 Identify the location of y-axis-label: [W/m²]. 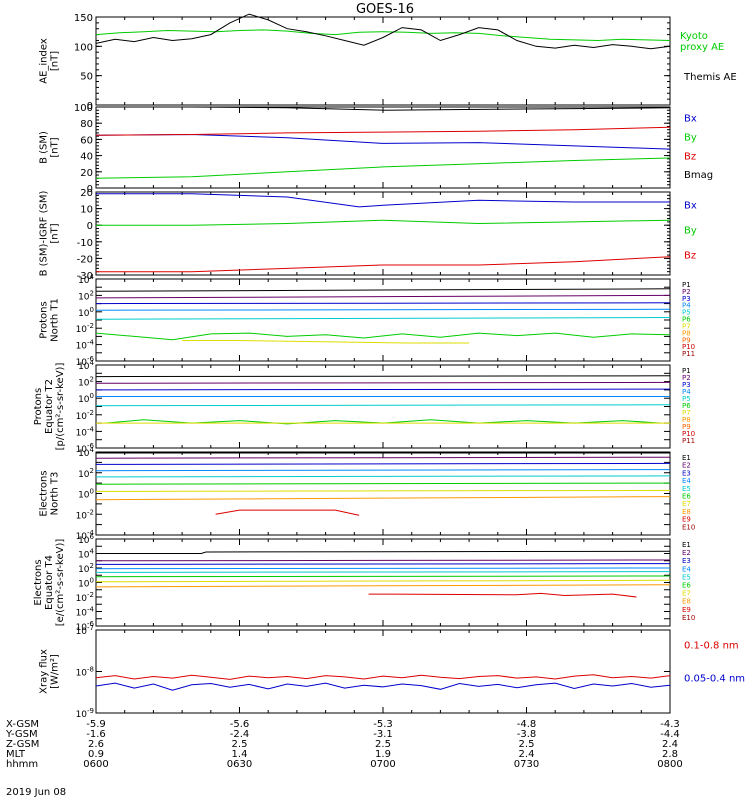
(55, 671).